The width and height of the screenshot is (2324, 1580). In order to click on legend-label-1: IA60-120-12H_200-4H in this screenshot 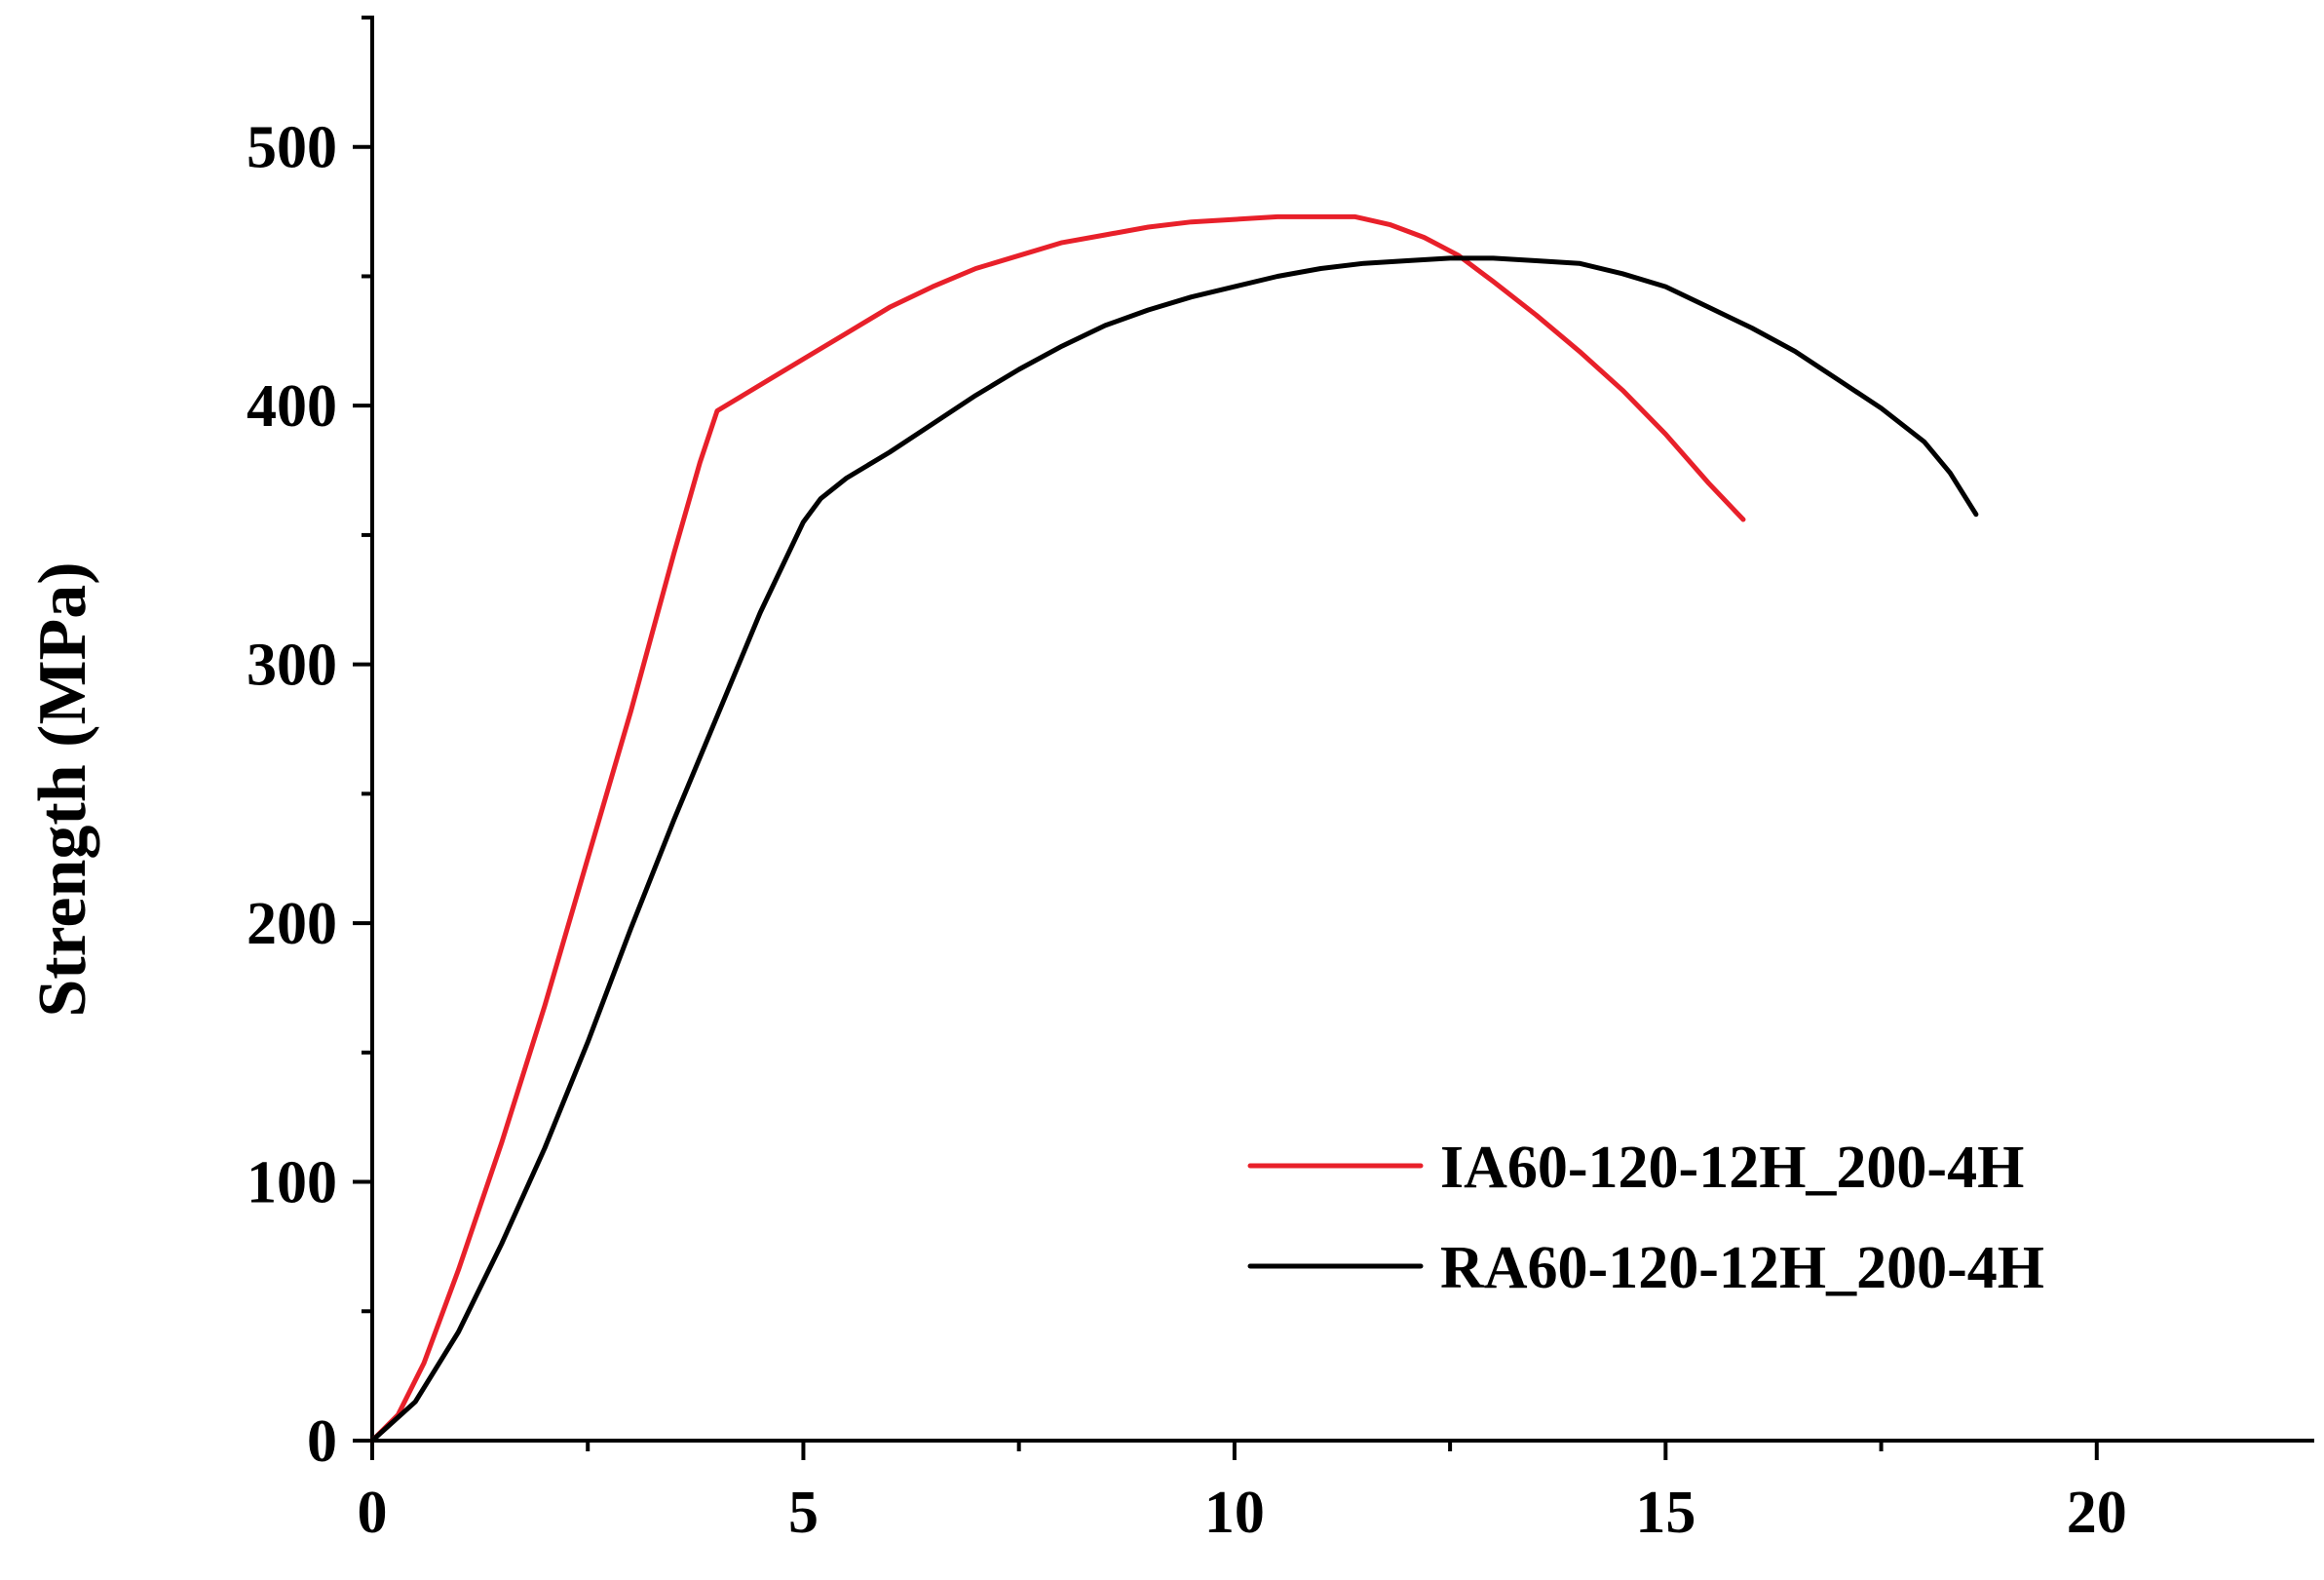, I will do `click(1732, 1168)`.